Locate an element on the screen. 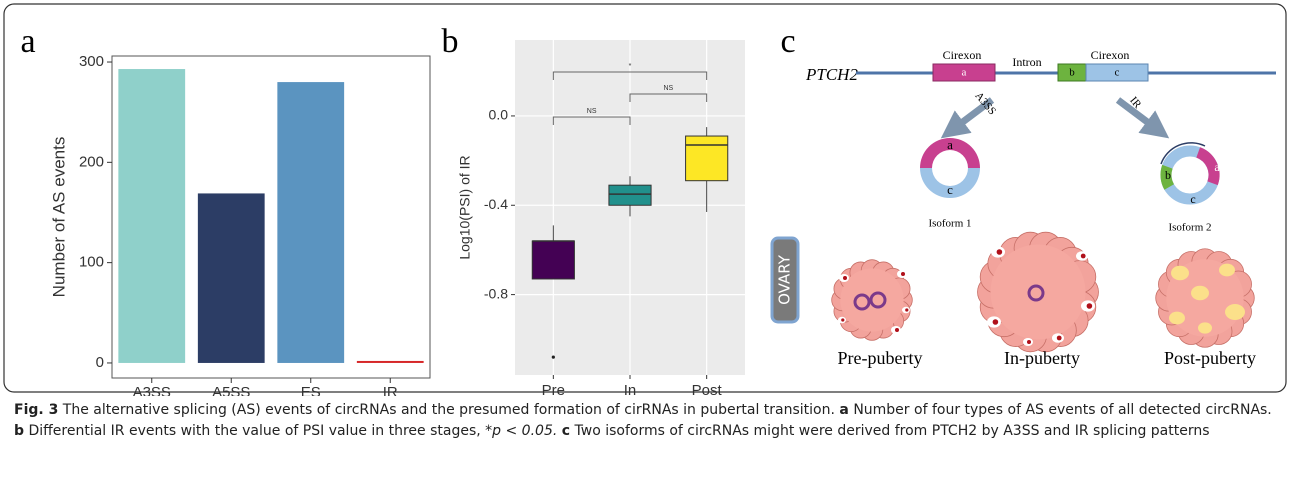 This screenshot has width=1292, height=495. stage-label: In-puberty is located at coordinates (1042, 358).